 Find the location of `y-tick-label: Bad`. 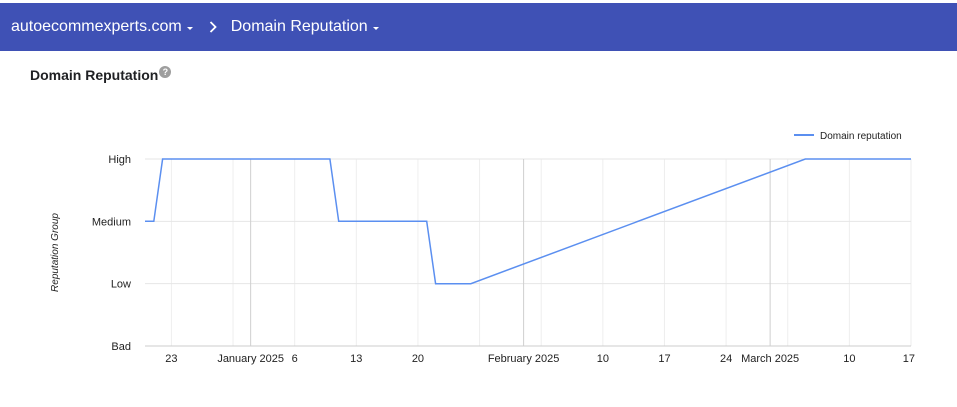

y-tick-label: Bad is located at coordinates (121, 347).